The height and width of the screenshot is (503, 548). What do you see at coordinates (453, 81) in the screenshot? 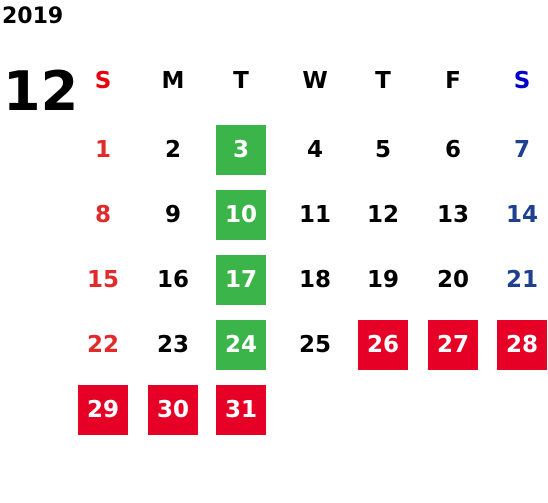
I see `weekday-header: F` at bounding box center [453, 81].